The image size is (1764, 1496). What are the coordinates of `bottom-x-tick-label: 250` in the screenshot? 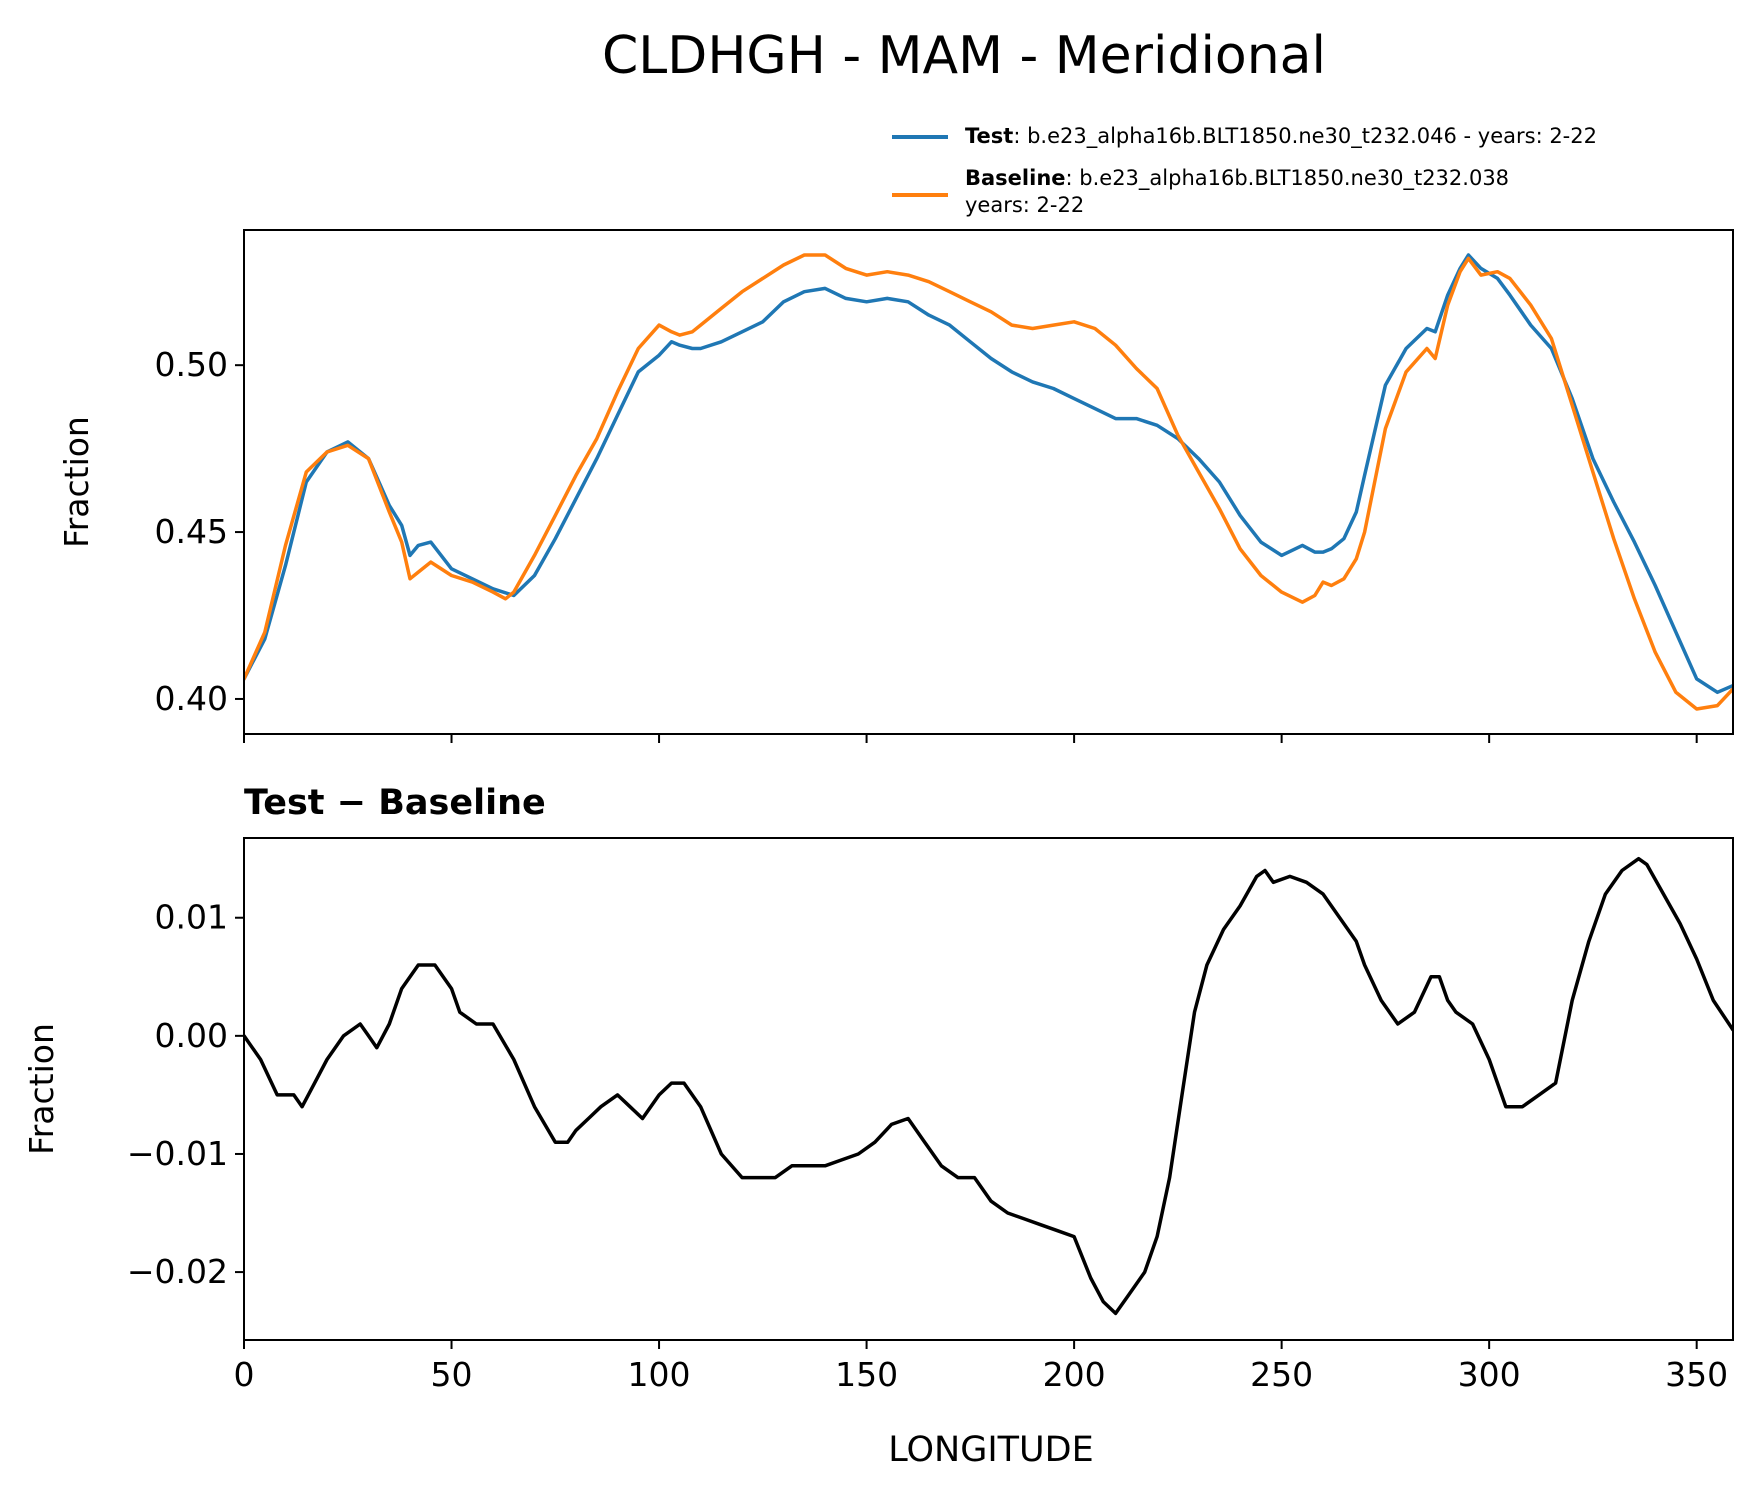 It's located at (1281, 1374).